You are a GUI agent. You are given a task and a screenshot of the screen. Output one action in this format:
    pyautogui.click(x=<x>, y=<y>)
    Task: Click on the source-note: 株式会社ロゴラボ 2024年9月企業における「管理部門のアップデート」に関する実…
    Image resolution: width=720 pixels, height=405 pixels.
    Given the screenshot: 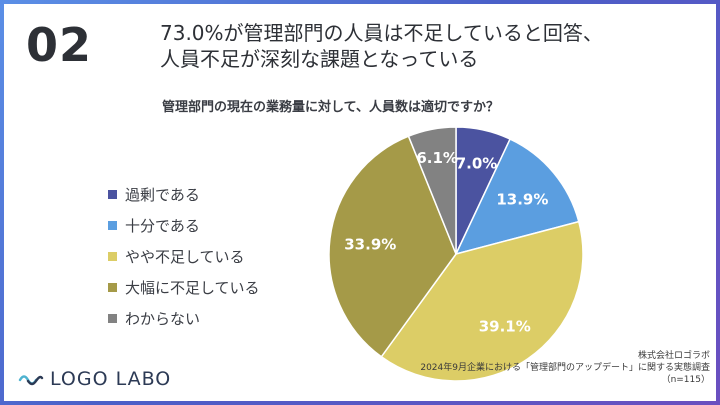 What is the action you would take?
    pyautogui.click(x=565, y=368)
    